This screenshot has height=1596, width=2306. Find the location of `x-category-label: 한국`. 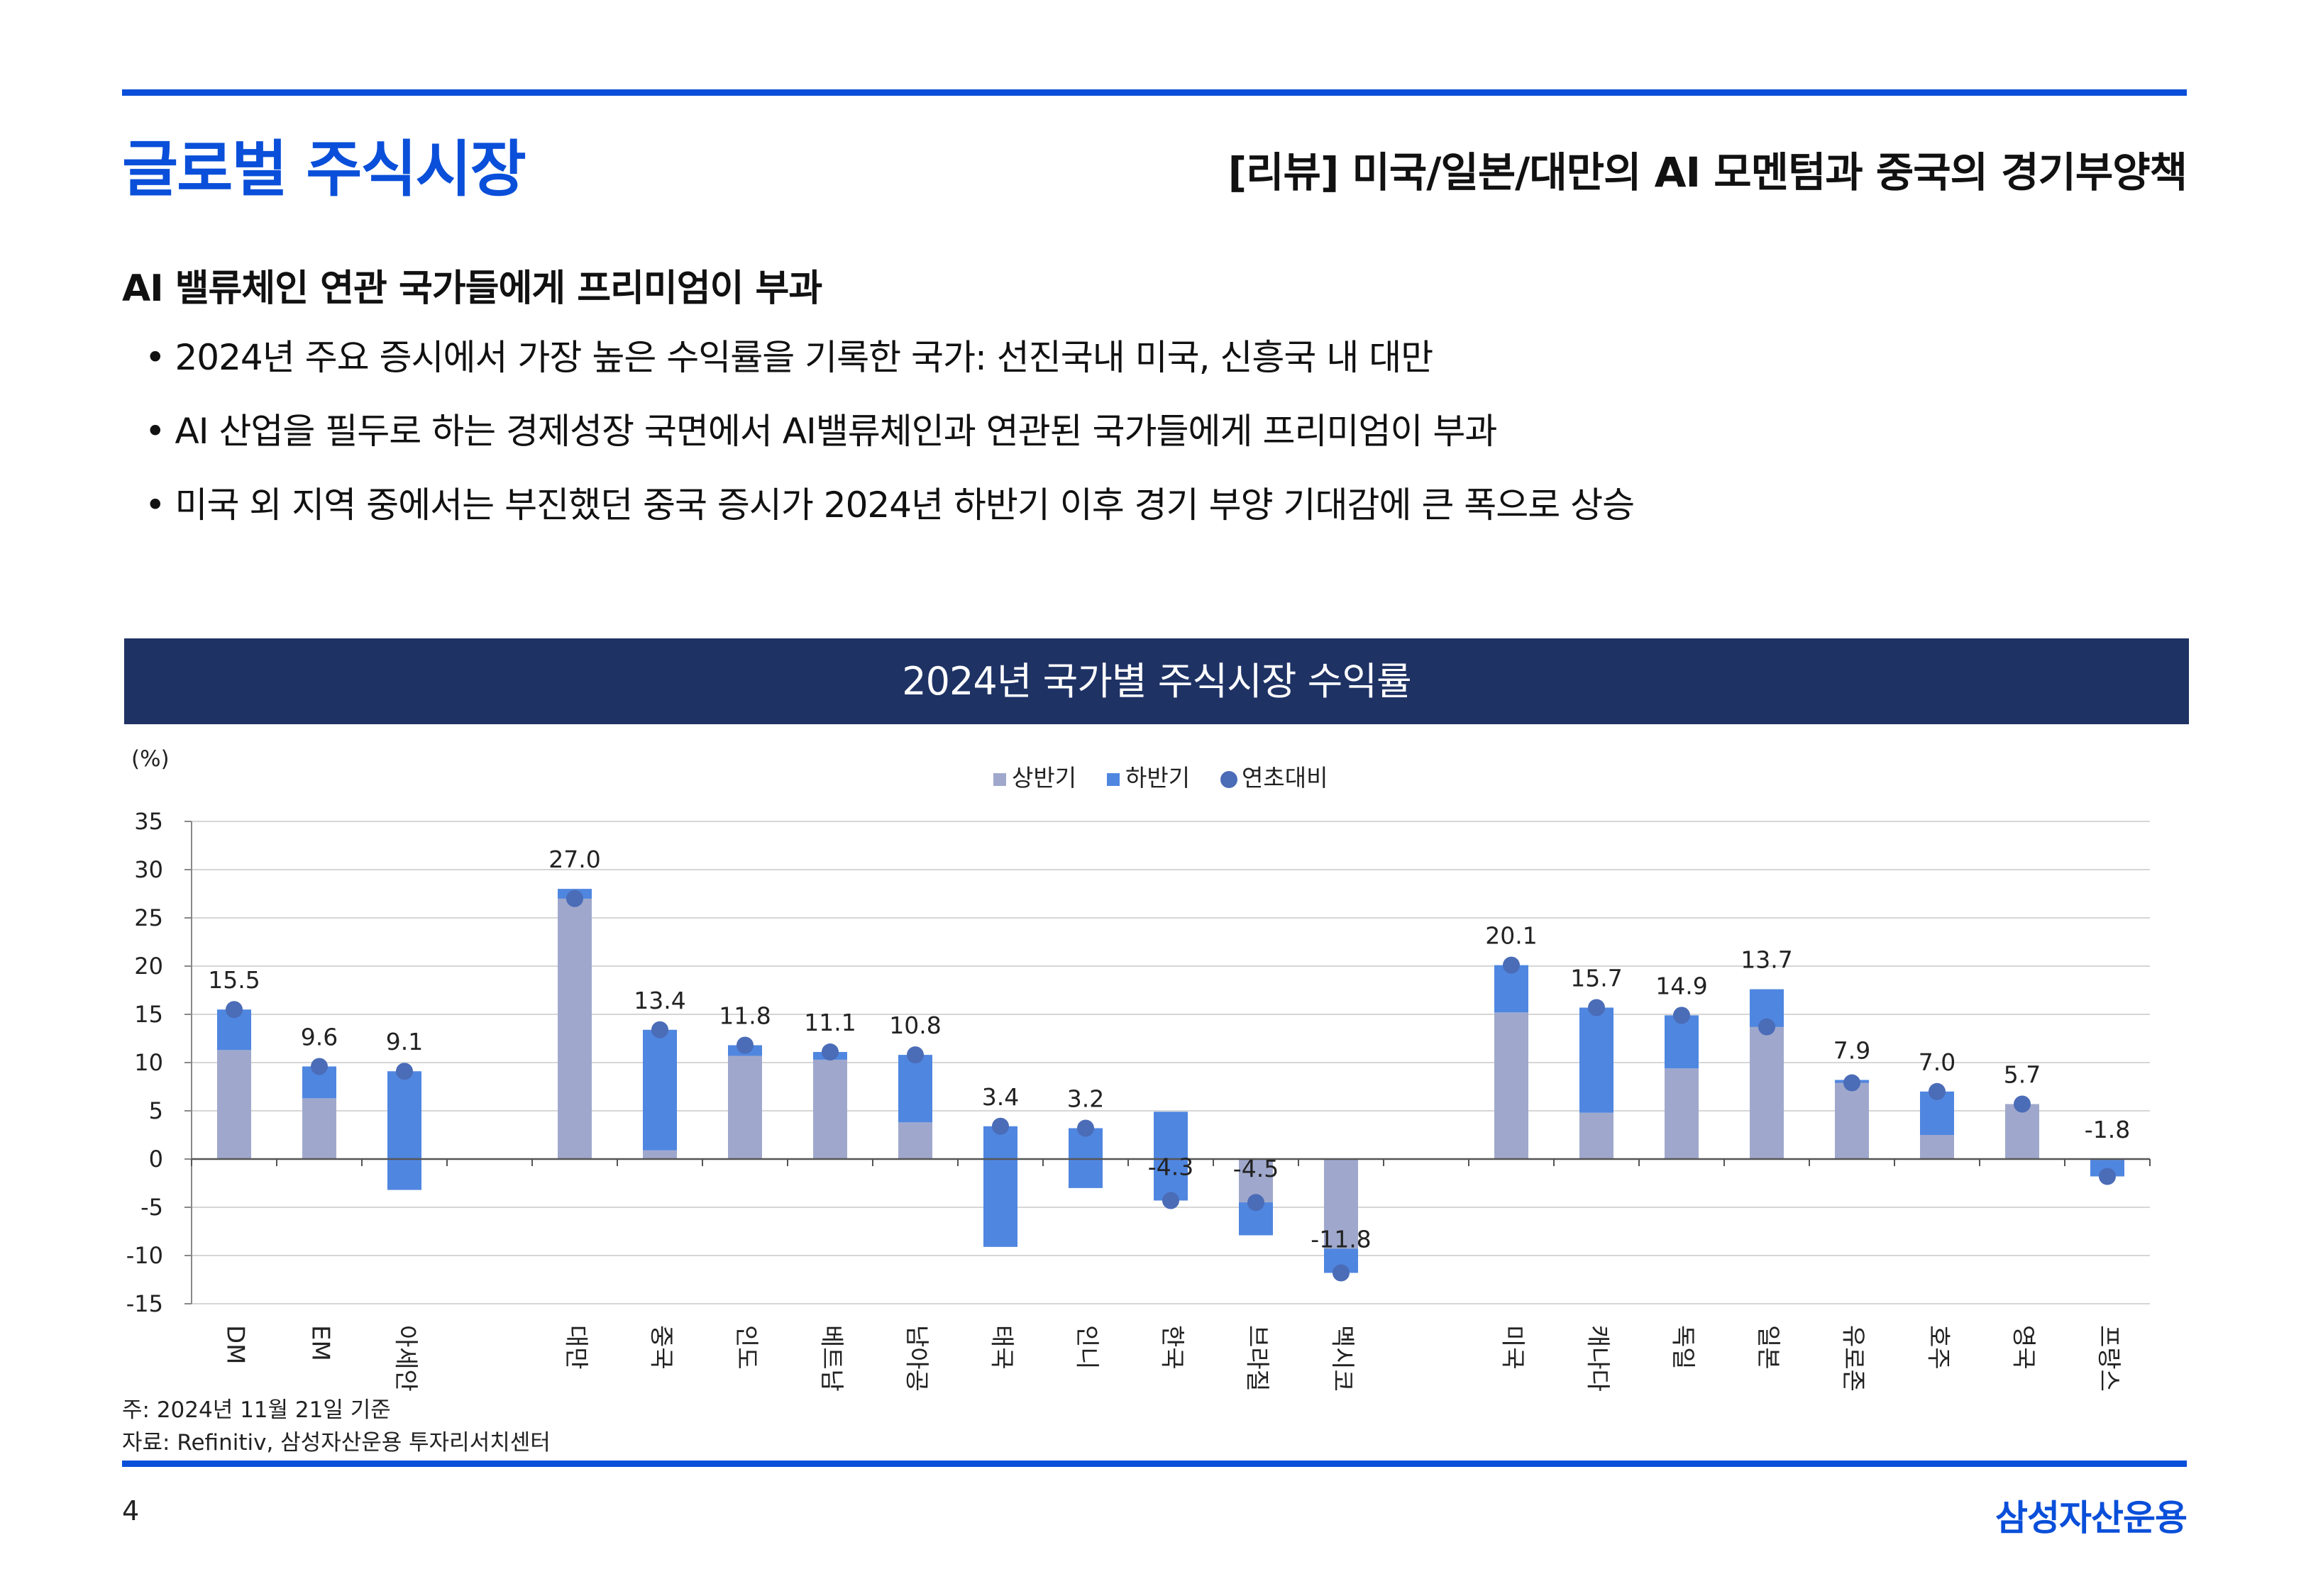

x-category-label: 한국 is located at coordinates (1172, 1347).